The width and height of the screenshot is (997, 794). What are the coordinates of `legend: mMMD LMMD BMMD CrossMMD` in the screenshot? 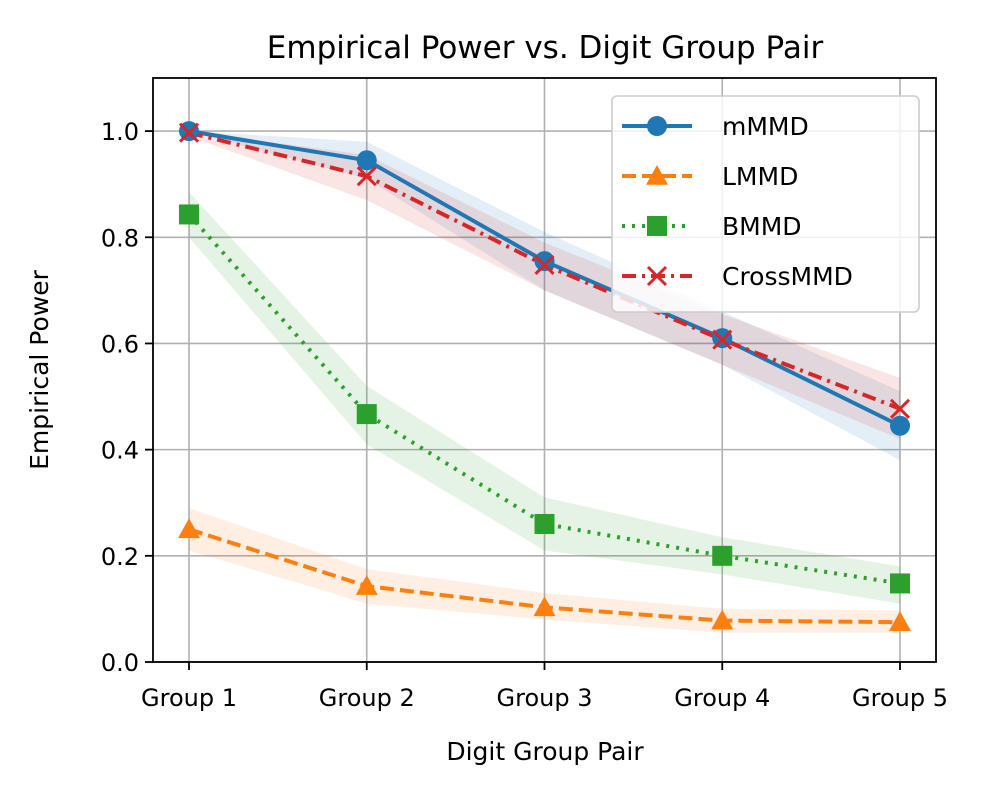 It's located at (765, 204).